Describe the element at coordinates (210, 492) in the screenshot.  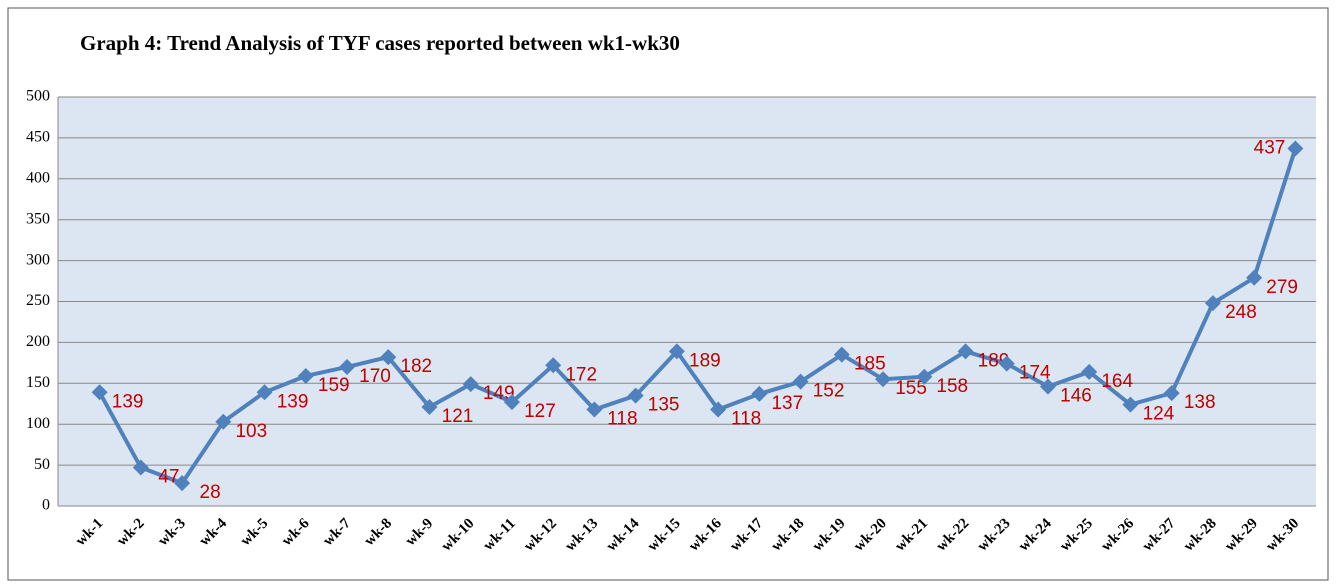
I see `value-label: 28` at that location.